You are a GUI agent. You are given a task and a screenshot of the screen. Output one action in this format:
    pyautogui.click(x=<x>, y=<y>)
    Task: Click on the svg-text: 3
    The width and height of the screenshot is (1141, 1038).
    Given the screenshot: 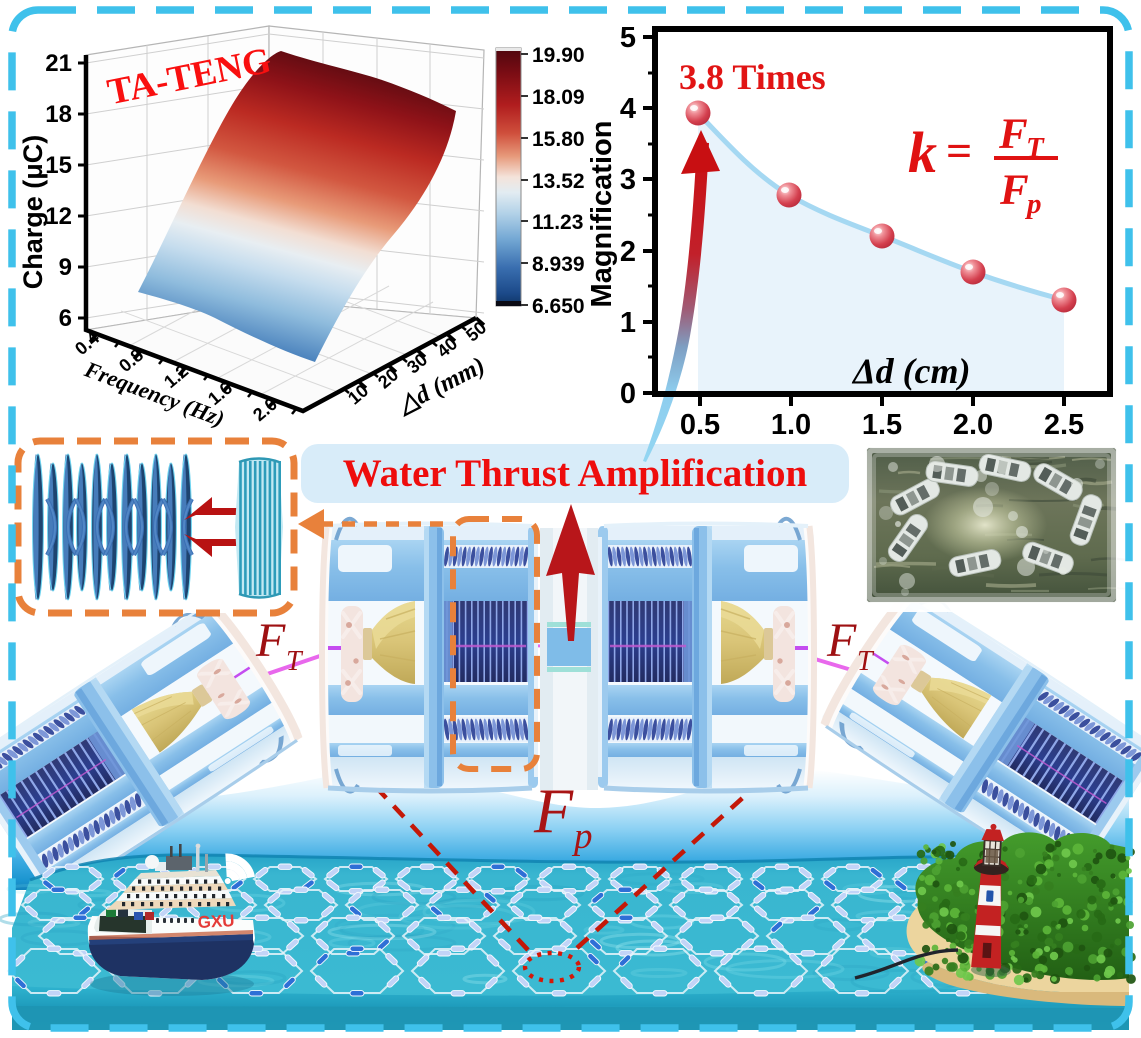 What is the action you would take?
    pyautogui.click(x=628, y=180)
    